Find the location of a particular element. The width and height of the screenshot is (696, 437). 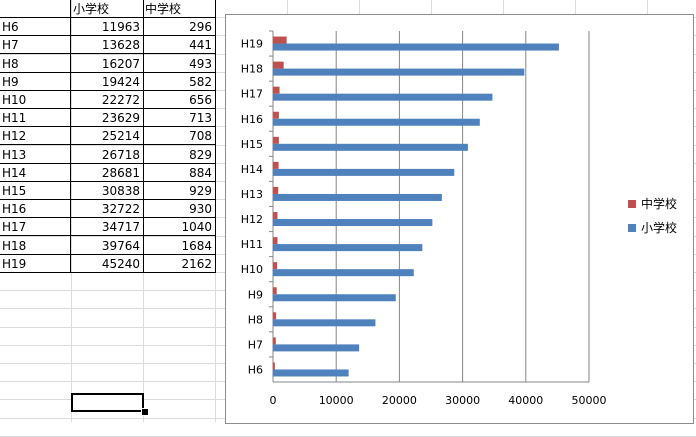

value-cell: 2162 is located at coordinates (196, 264).